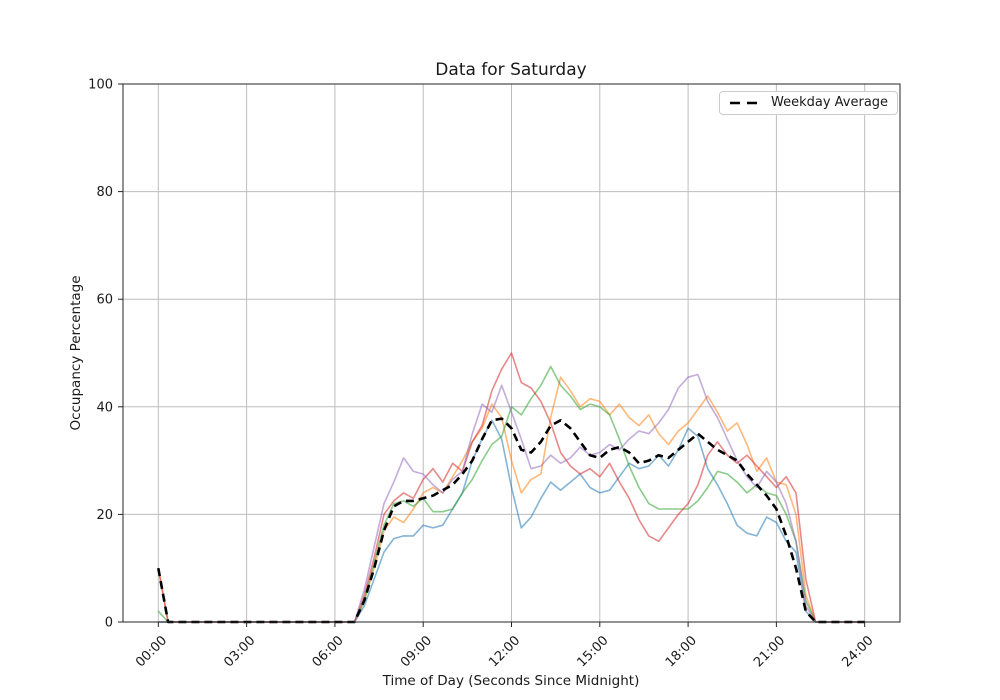  Describe the element at coordinates (416, 651) in the screenshot. I see `x-tick-label: 09:00` at that location.